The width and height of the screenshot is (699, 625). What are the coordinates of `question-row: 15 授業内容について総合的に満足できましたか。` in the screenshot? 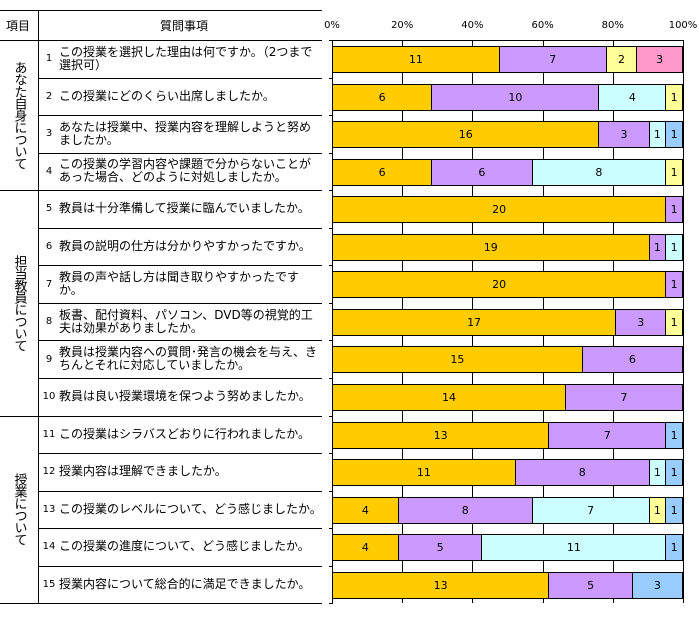 It's located at (182, 585).